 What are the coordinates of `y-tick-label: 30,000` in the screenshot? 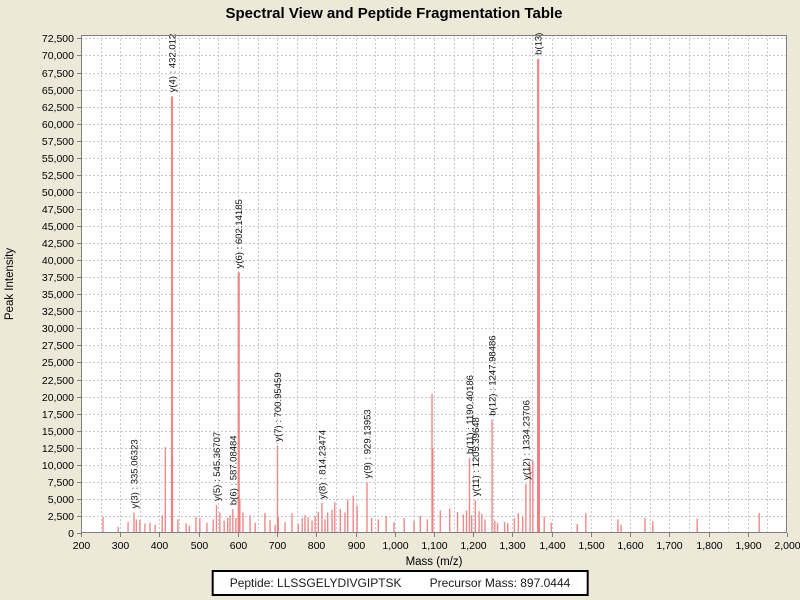 It's located at (58, 329).